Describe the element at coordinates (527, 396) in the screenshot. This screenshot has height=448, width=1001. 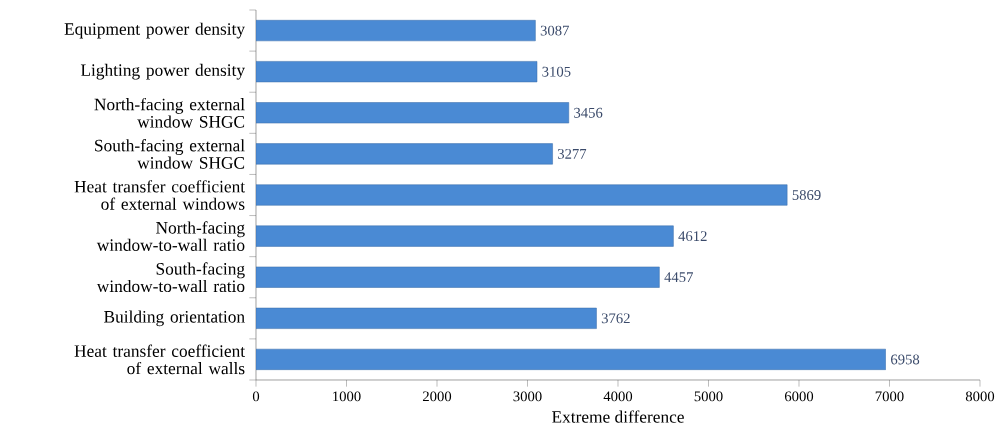
I see `x-tick-label: 3000` at that location.